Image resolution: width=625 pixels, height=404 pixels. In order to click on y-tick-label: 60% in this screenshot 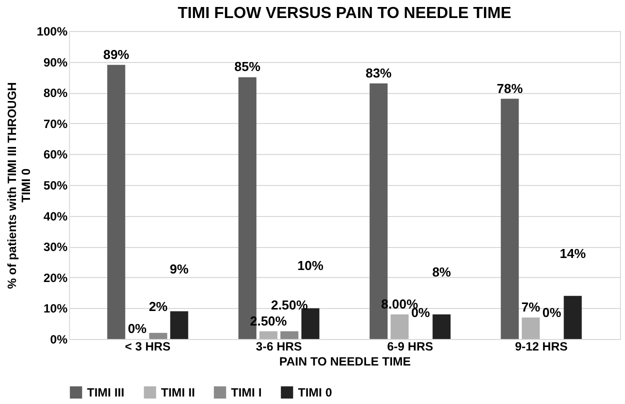, I will do `click(55, 155)`.